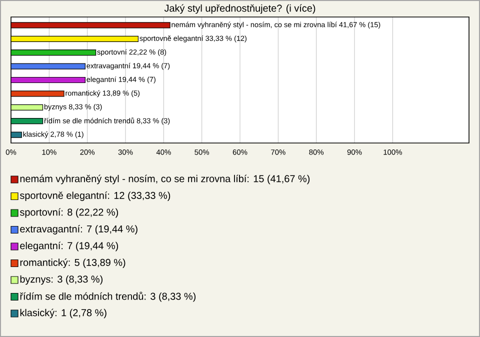 This screenshot has height=337, width=480. I want to click on text: byznys: 3 (8,33 %), so click(61, 280).